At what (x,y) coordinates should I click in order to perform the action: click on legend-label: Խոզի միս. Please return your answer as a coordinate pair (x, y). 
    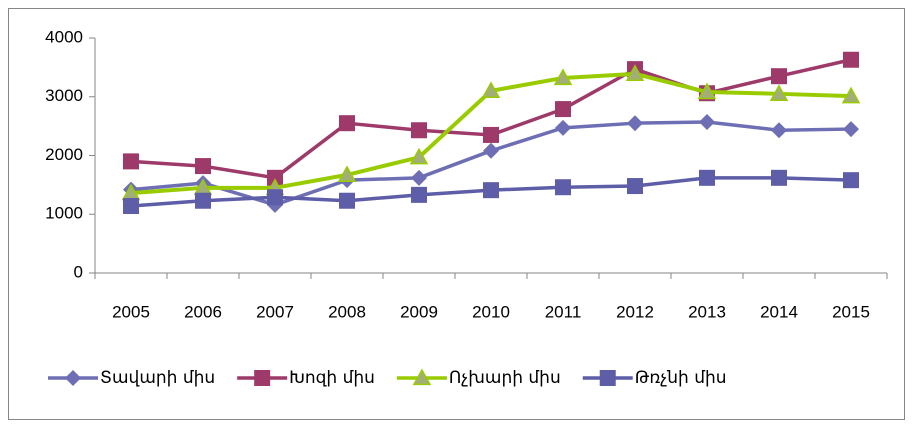
    Looking at the image, I should click on (332, 378).